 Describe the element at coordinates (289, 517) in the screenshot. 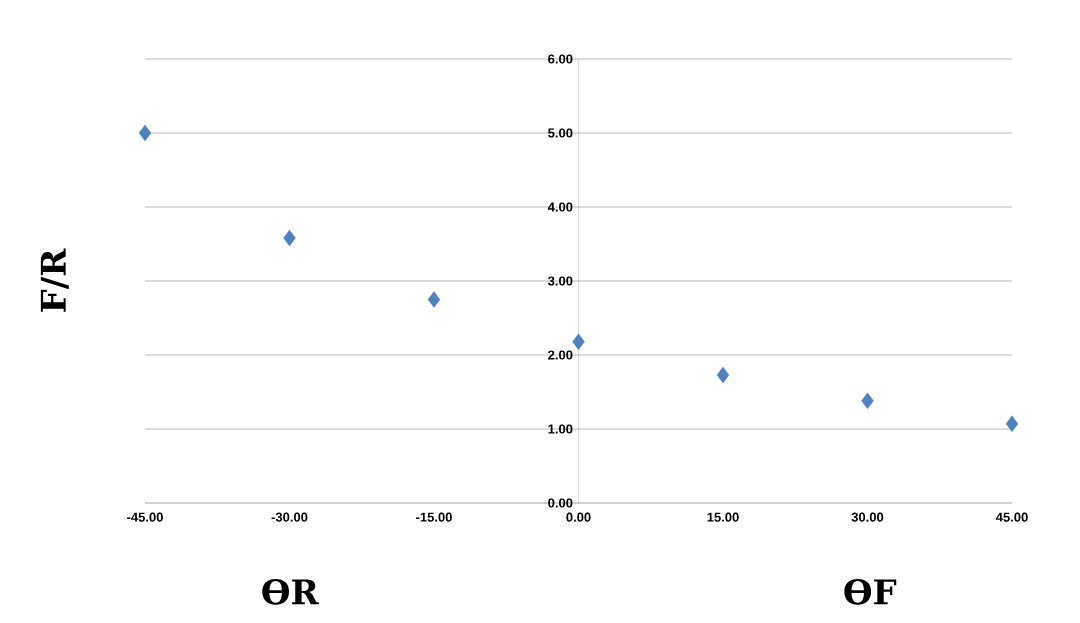

I see `x-tick-label: -30.00` at that location.